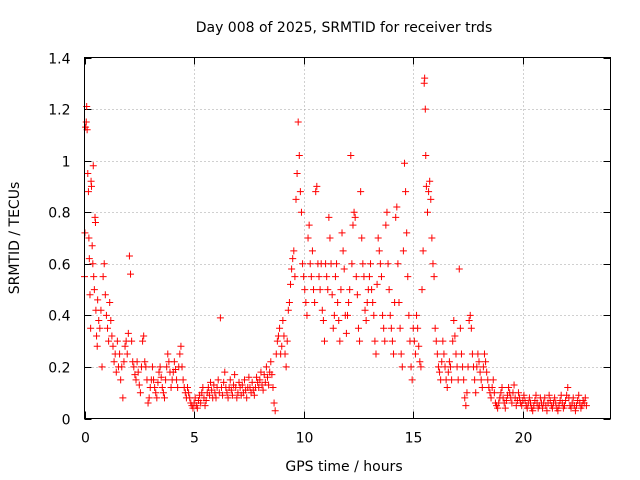 The image size is (640, 480). Describe the element at coordinates (66, 421) in the screenshot. I see `y-tick-label: 0` at that location.